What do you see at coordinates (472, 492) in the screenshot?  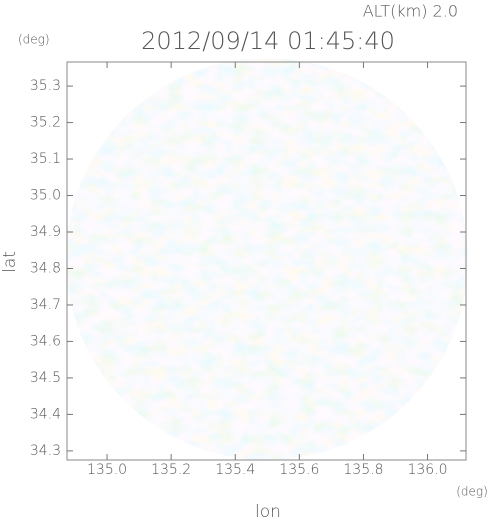 I see `x-unit: (deg)` at bounding box center [472, 492].